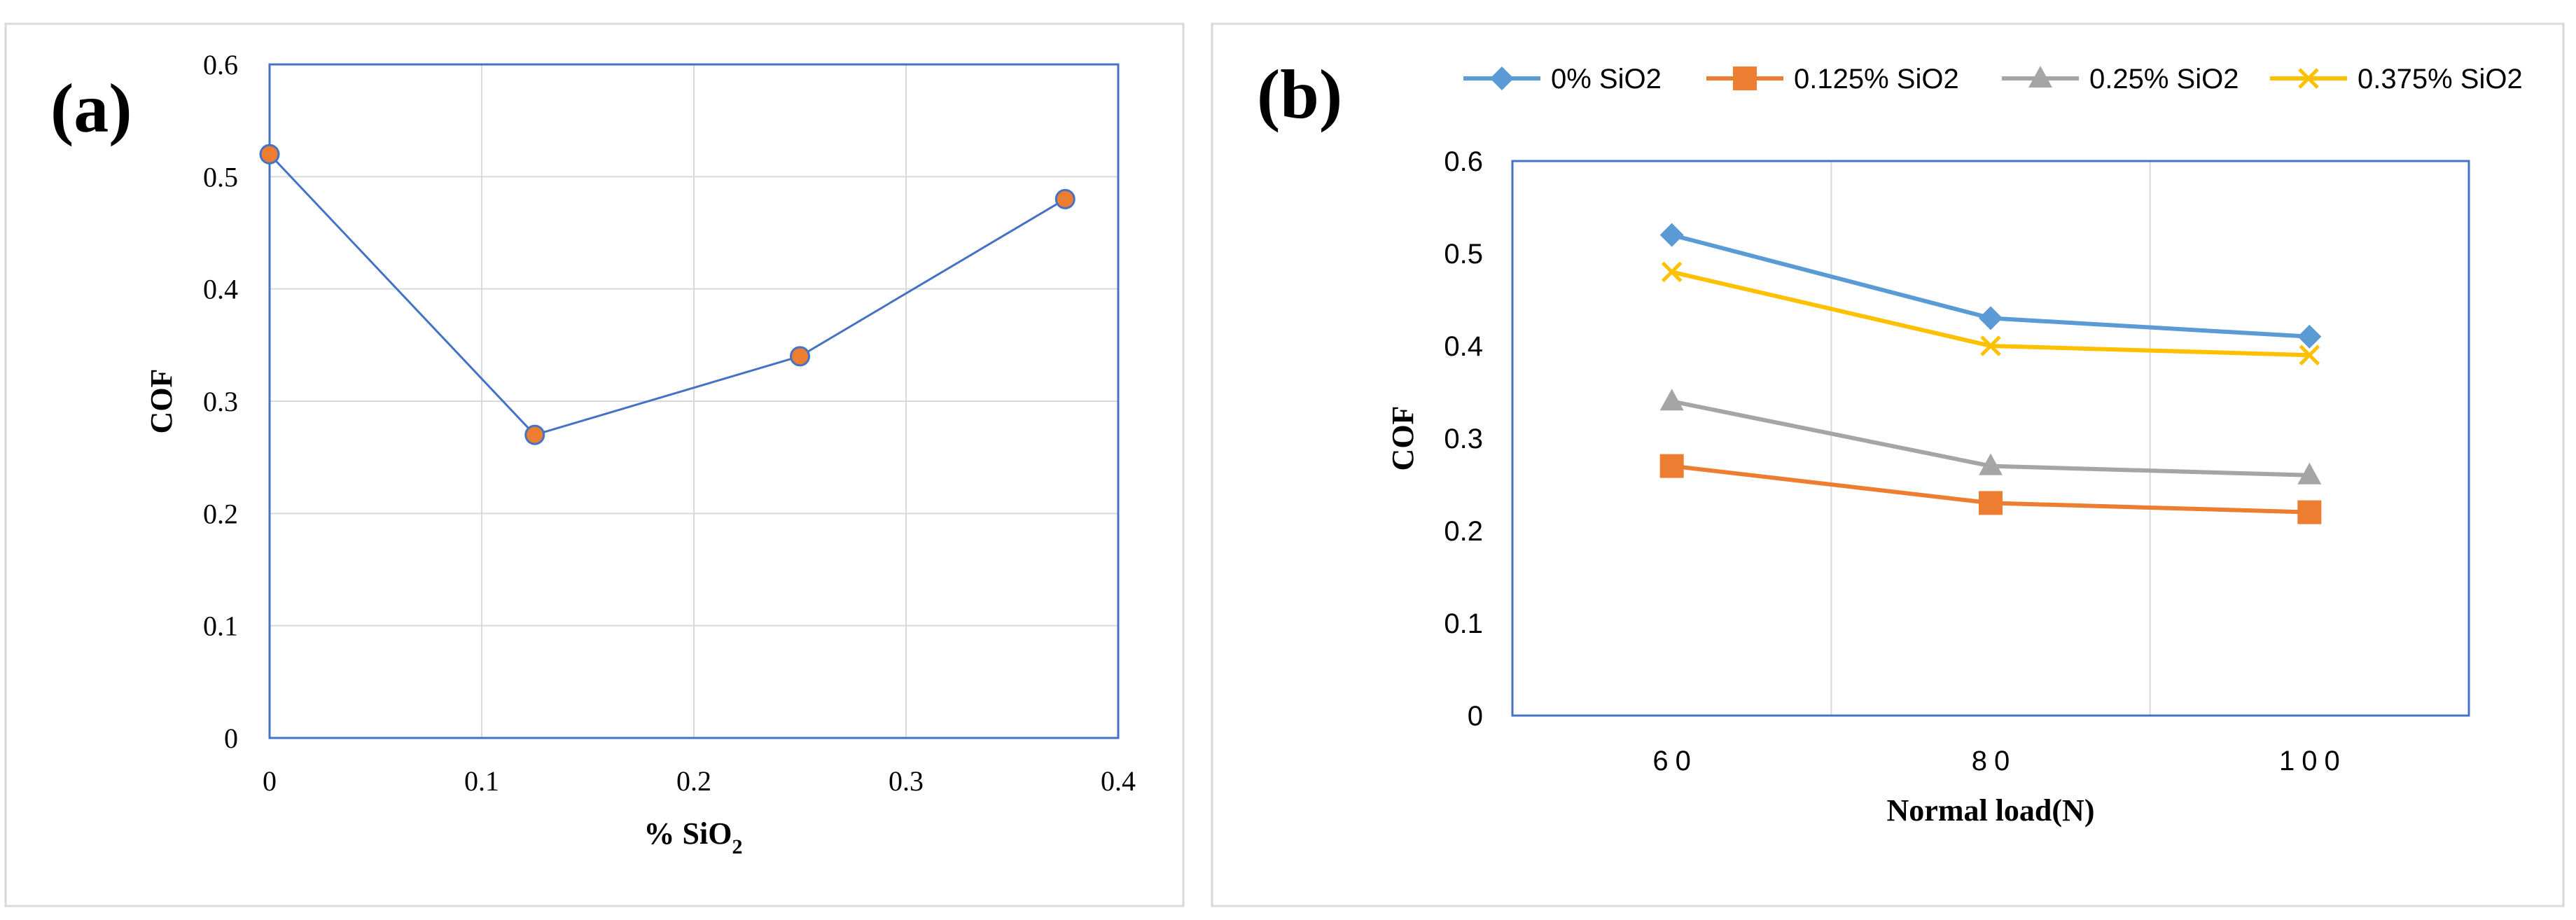 The image size is (2576, 920). Describe the element at coordinates (161, 401) in the screenshot. I see `panel-a-y-axis-title: COF` at that location.